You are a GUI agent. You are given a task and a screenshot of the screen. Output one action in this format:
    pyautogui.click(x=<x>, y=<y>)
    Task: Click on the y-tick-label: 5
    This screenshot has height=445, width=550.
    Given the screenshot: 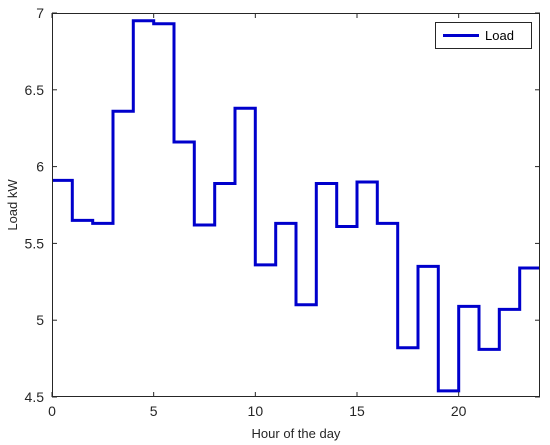 What is the action you would take?
    pyautogui.click(x=40, y=320)
    